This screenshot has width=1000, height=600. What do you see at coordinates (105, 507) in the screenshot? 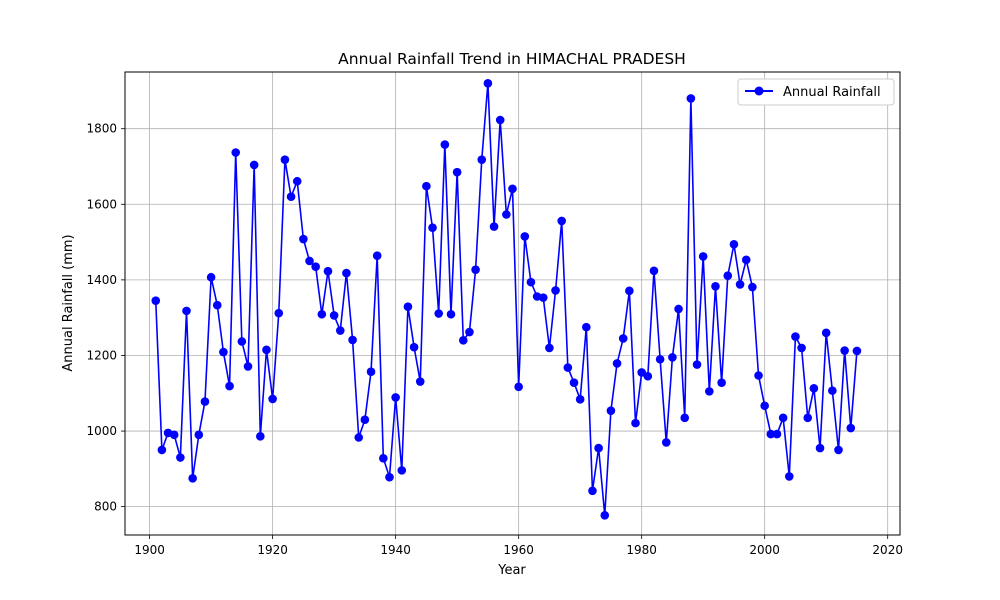
I see `y-tick-label: 800` at bounding box center [105, 507].